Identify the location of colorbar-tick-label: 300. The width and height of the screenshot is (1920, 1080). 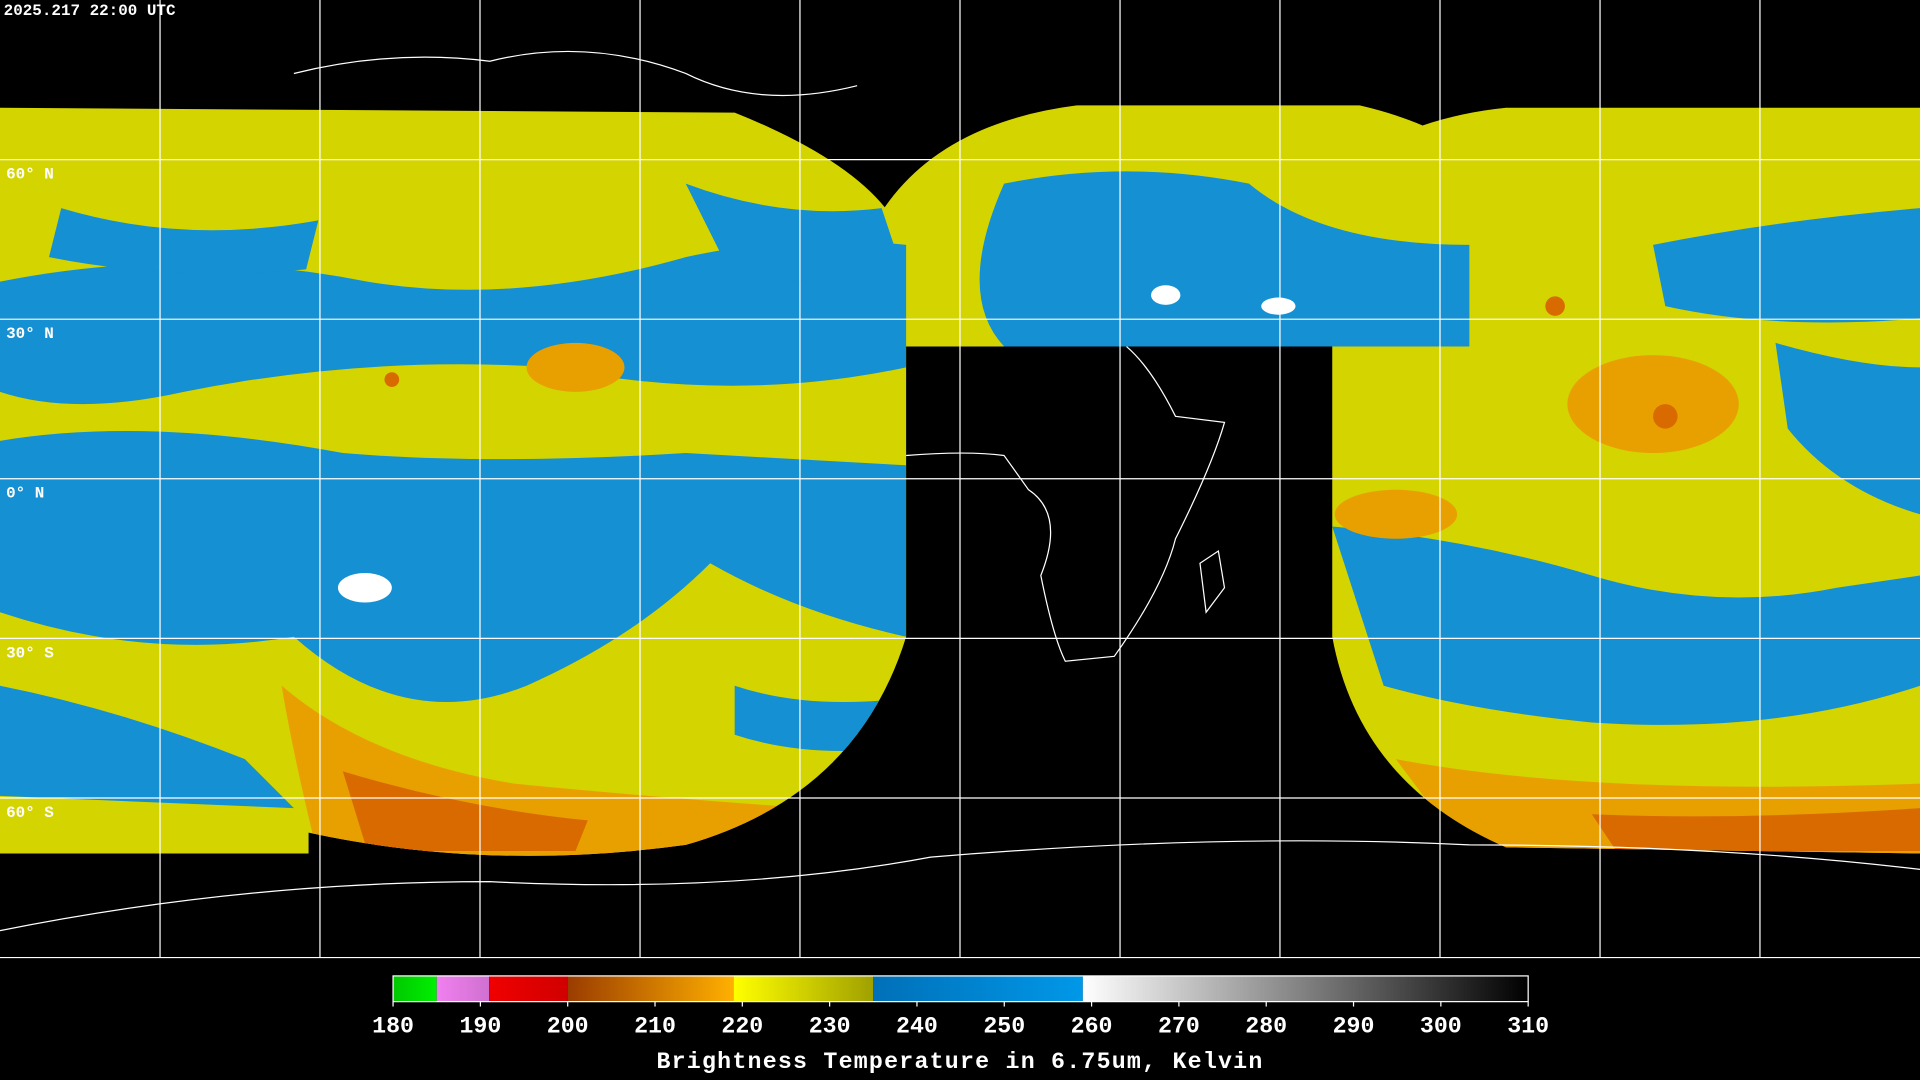
(1441, 1026).